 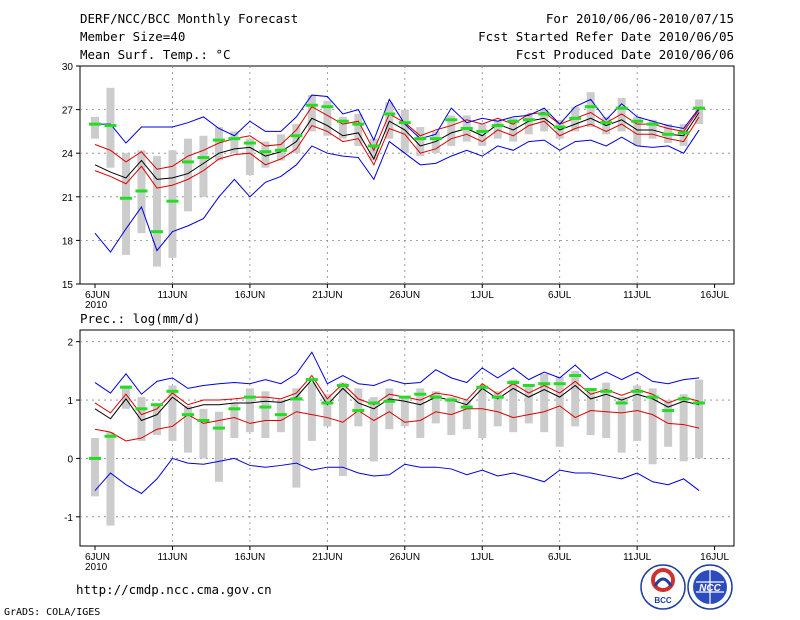 What do you see at coordinates (624, 54) in the screenshot?
I see `produced-date: Fcst Produced Date 2010/06/06` at bounding box center [624, 54].